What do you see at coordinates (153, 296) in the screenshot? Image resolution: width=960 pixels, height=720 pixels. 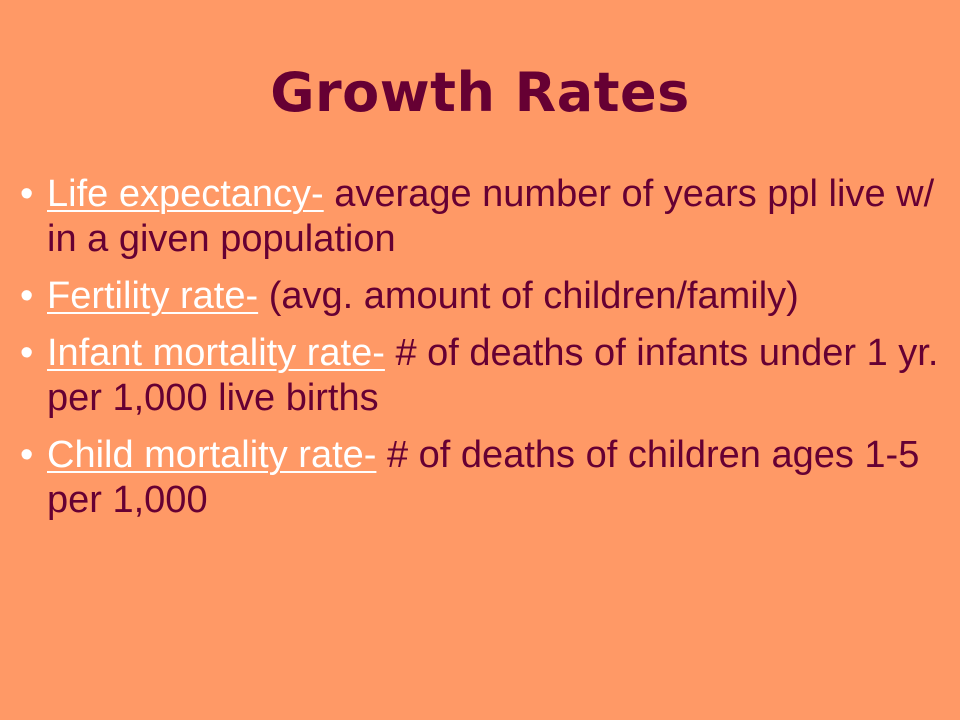 I see `term-fertility-rate: Fertility rate-` at bounding box center [153, 296].